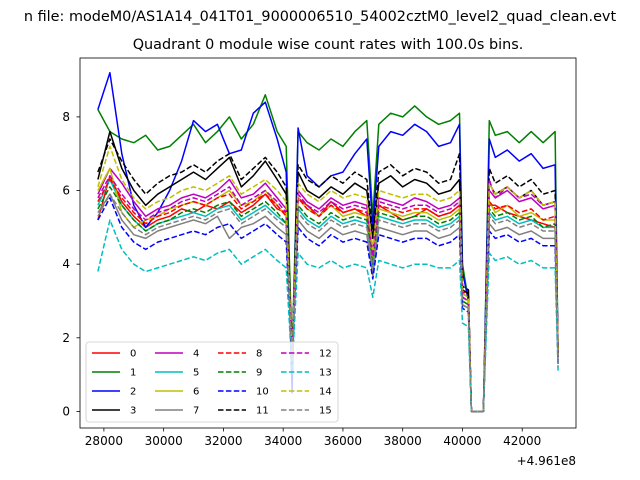 The height and width of the screenshot is (480, 640). I want to click on x-tick-label: 36000, so click(343, 441).